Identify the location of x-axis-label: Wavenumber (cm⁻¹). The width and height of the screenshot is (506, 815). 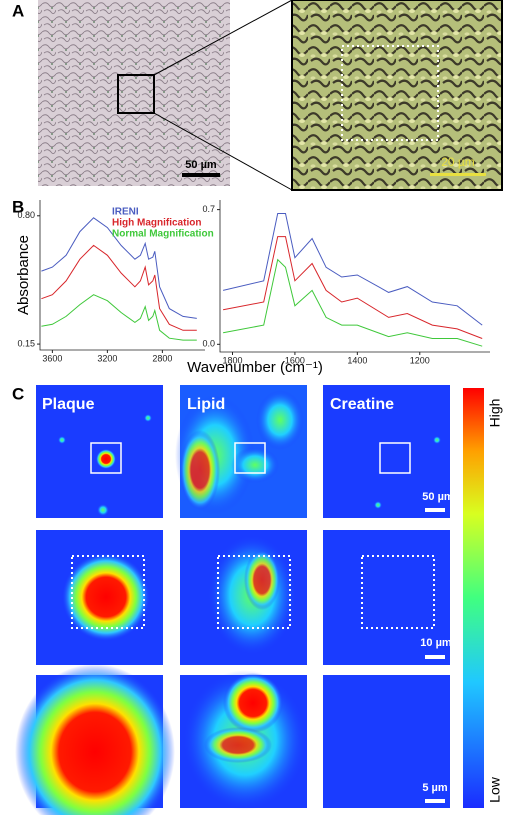
(255, 367).